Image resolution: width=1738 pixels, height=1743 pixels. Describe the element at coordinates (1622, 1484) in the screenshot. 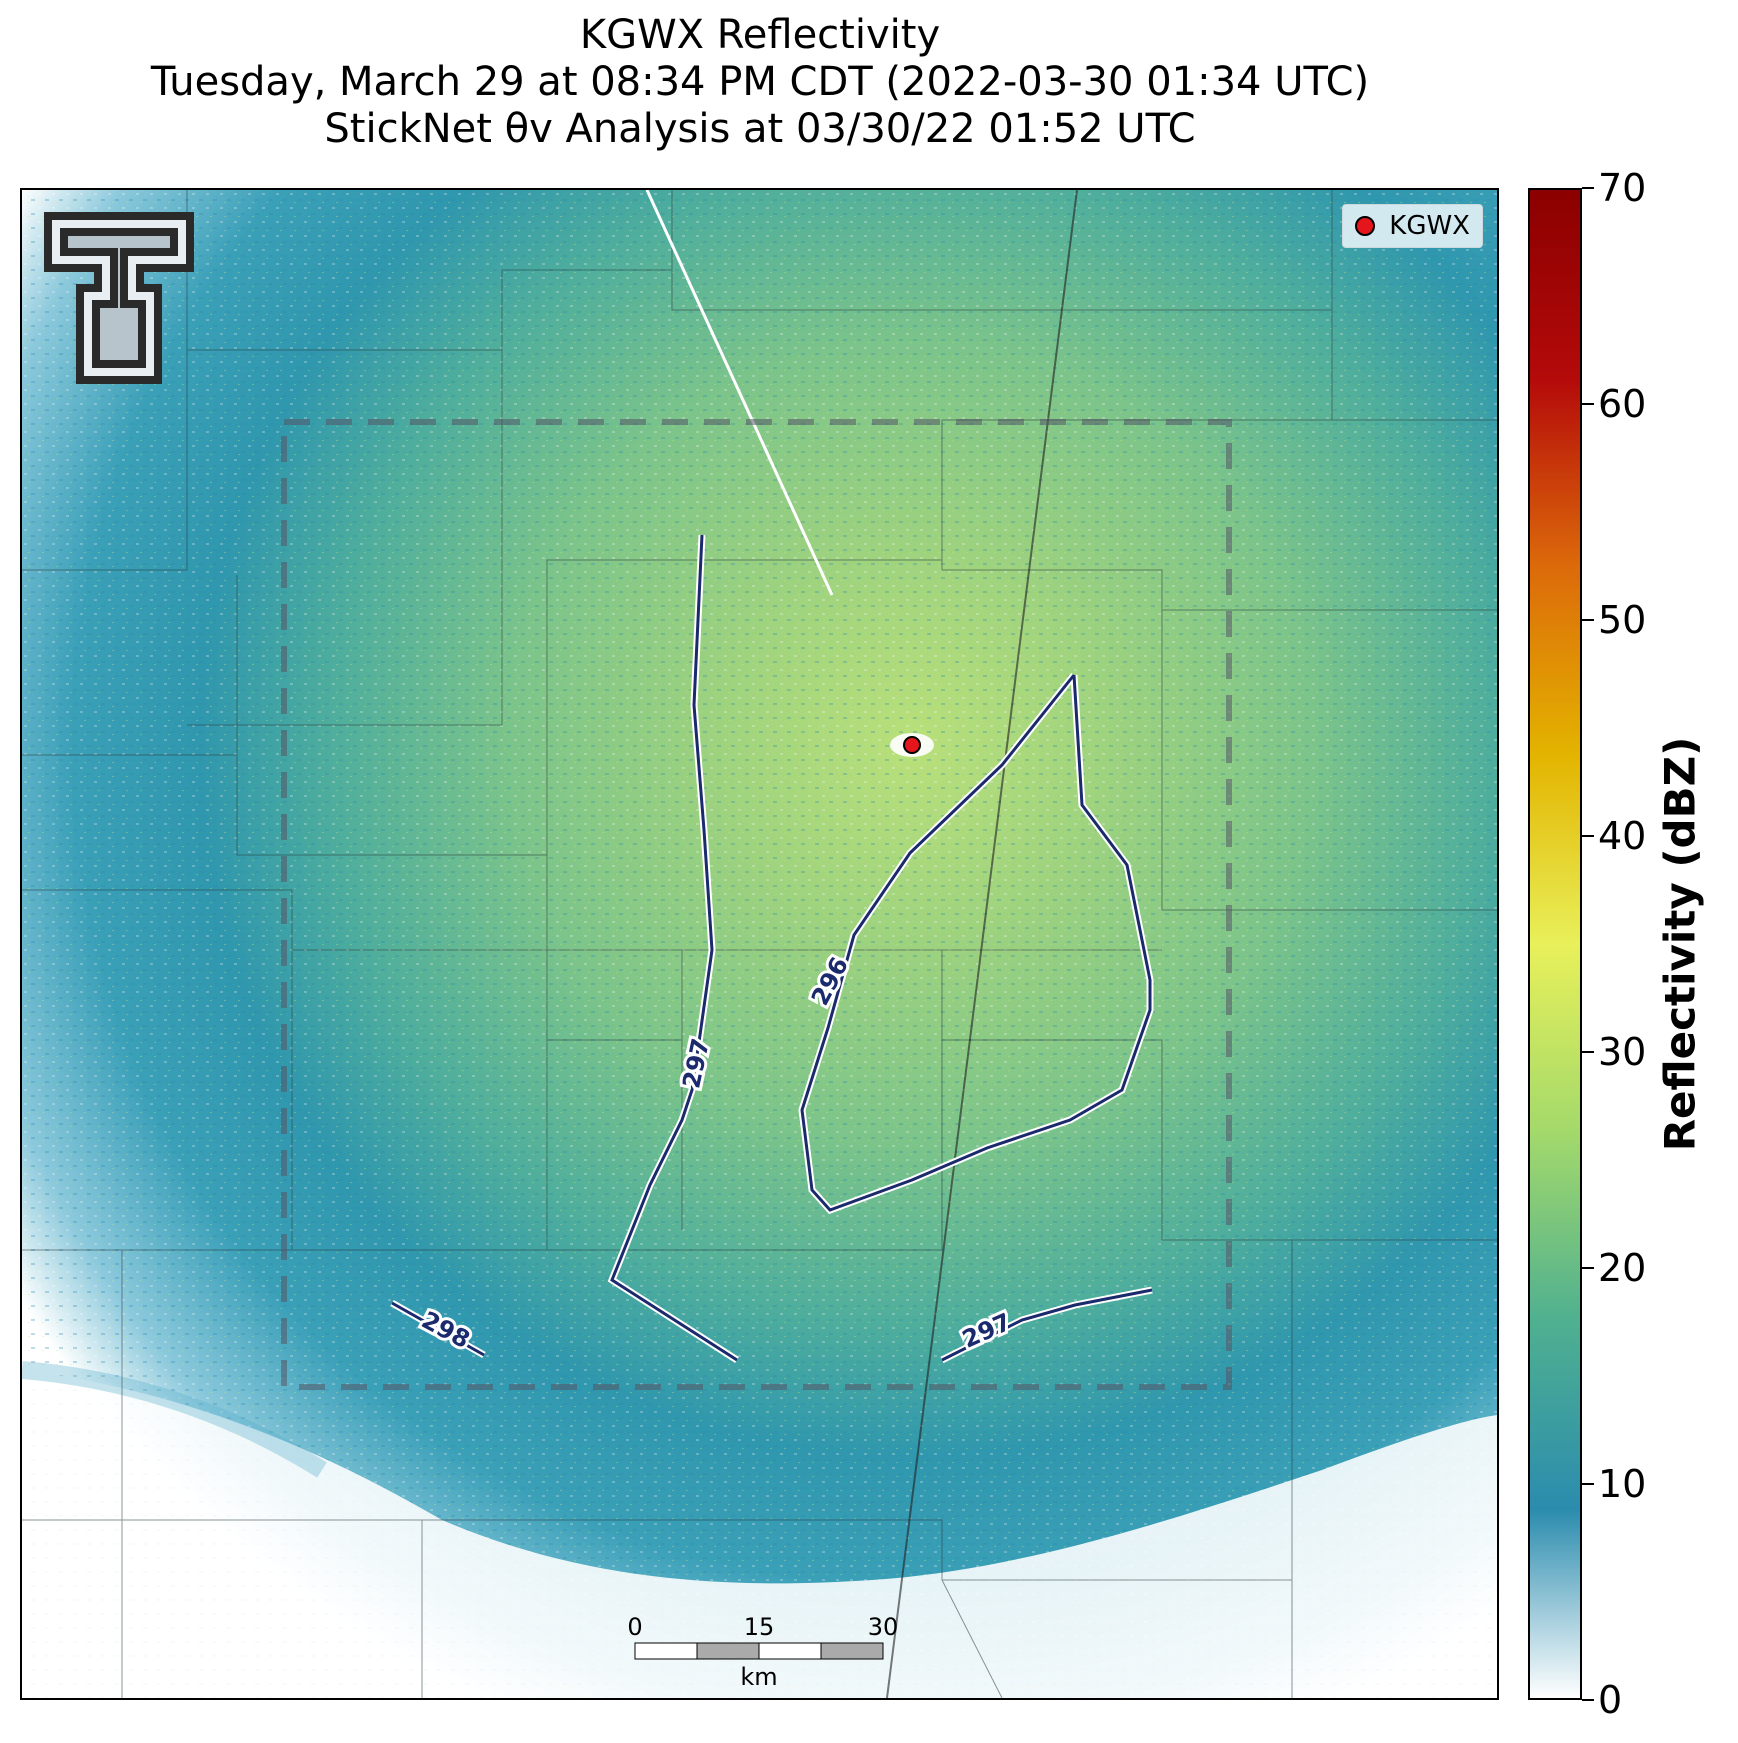

I see `colorbar-tick-label: 10` at that location.